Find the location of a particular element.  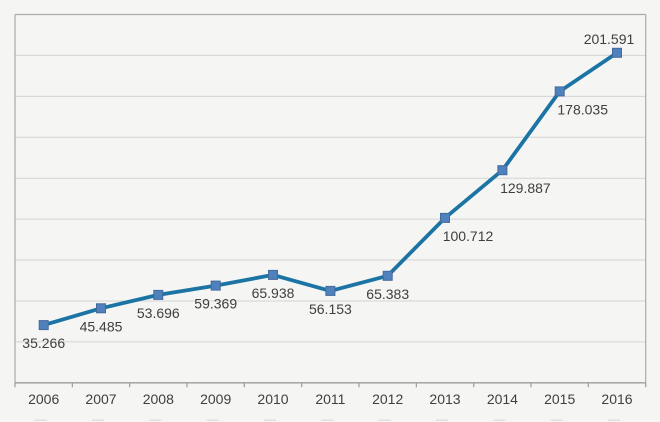

data-label-2011: 56.153 is located at coordinates (330, 309).